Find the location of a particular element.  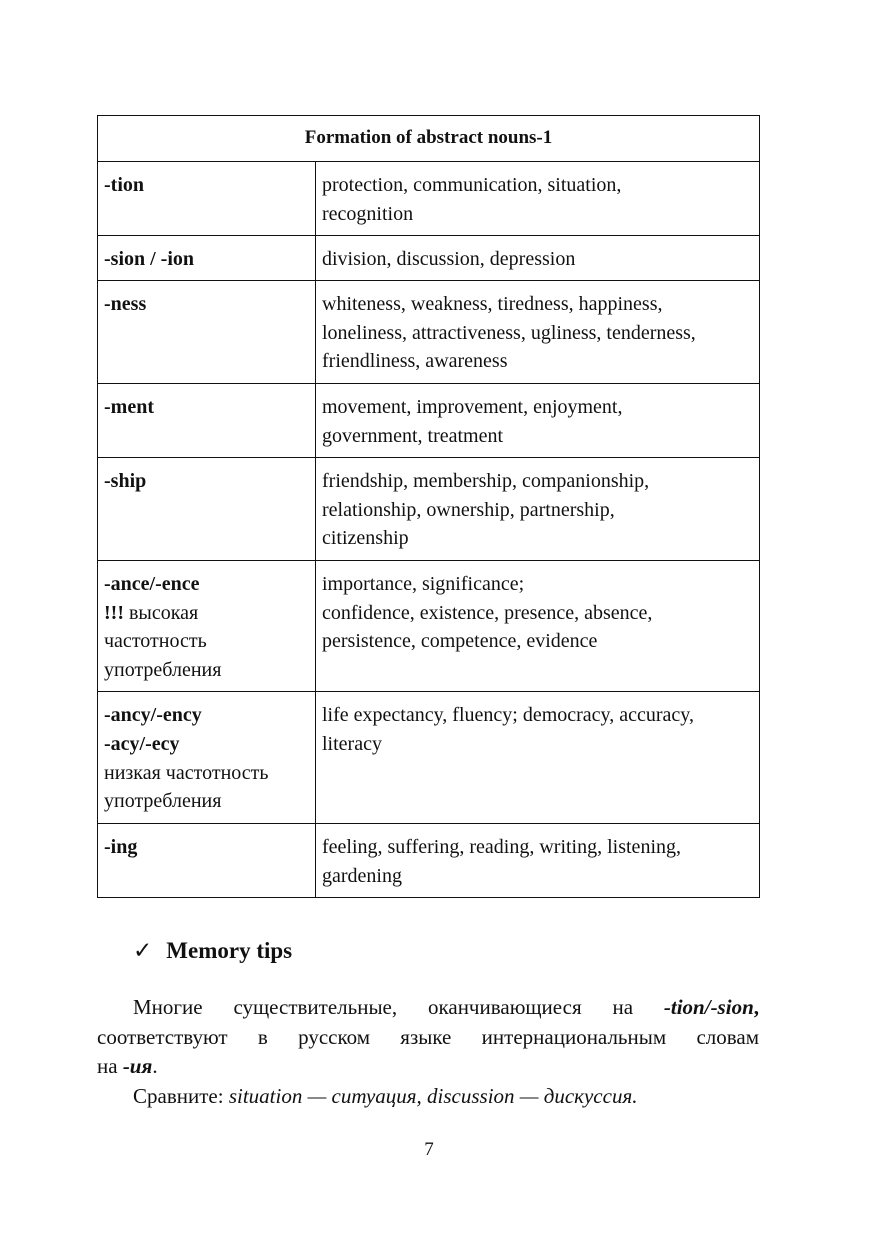

text: на is located at coordinates (110, 1066).